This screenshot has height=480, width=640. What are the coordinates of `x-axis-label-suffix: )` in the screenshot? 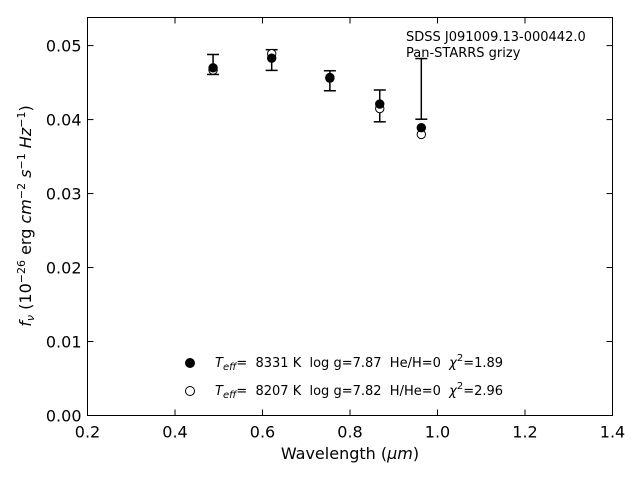 It's located at (416, 453).